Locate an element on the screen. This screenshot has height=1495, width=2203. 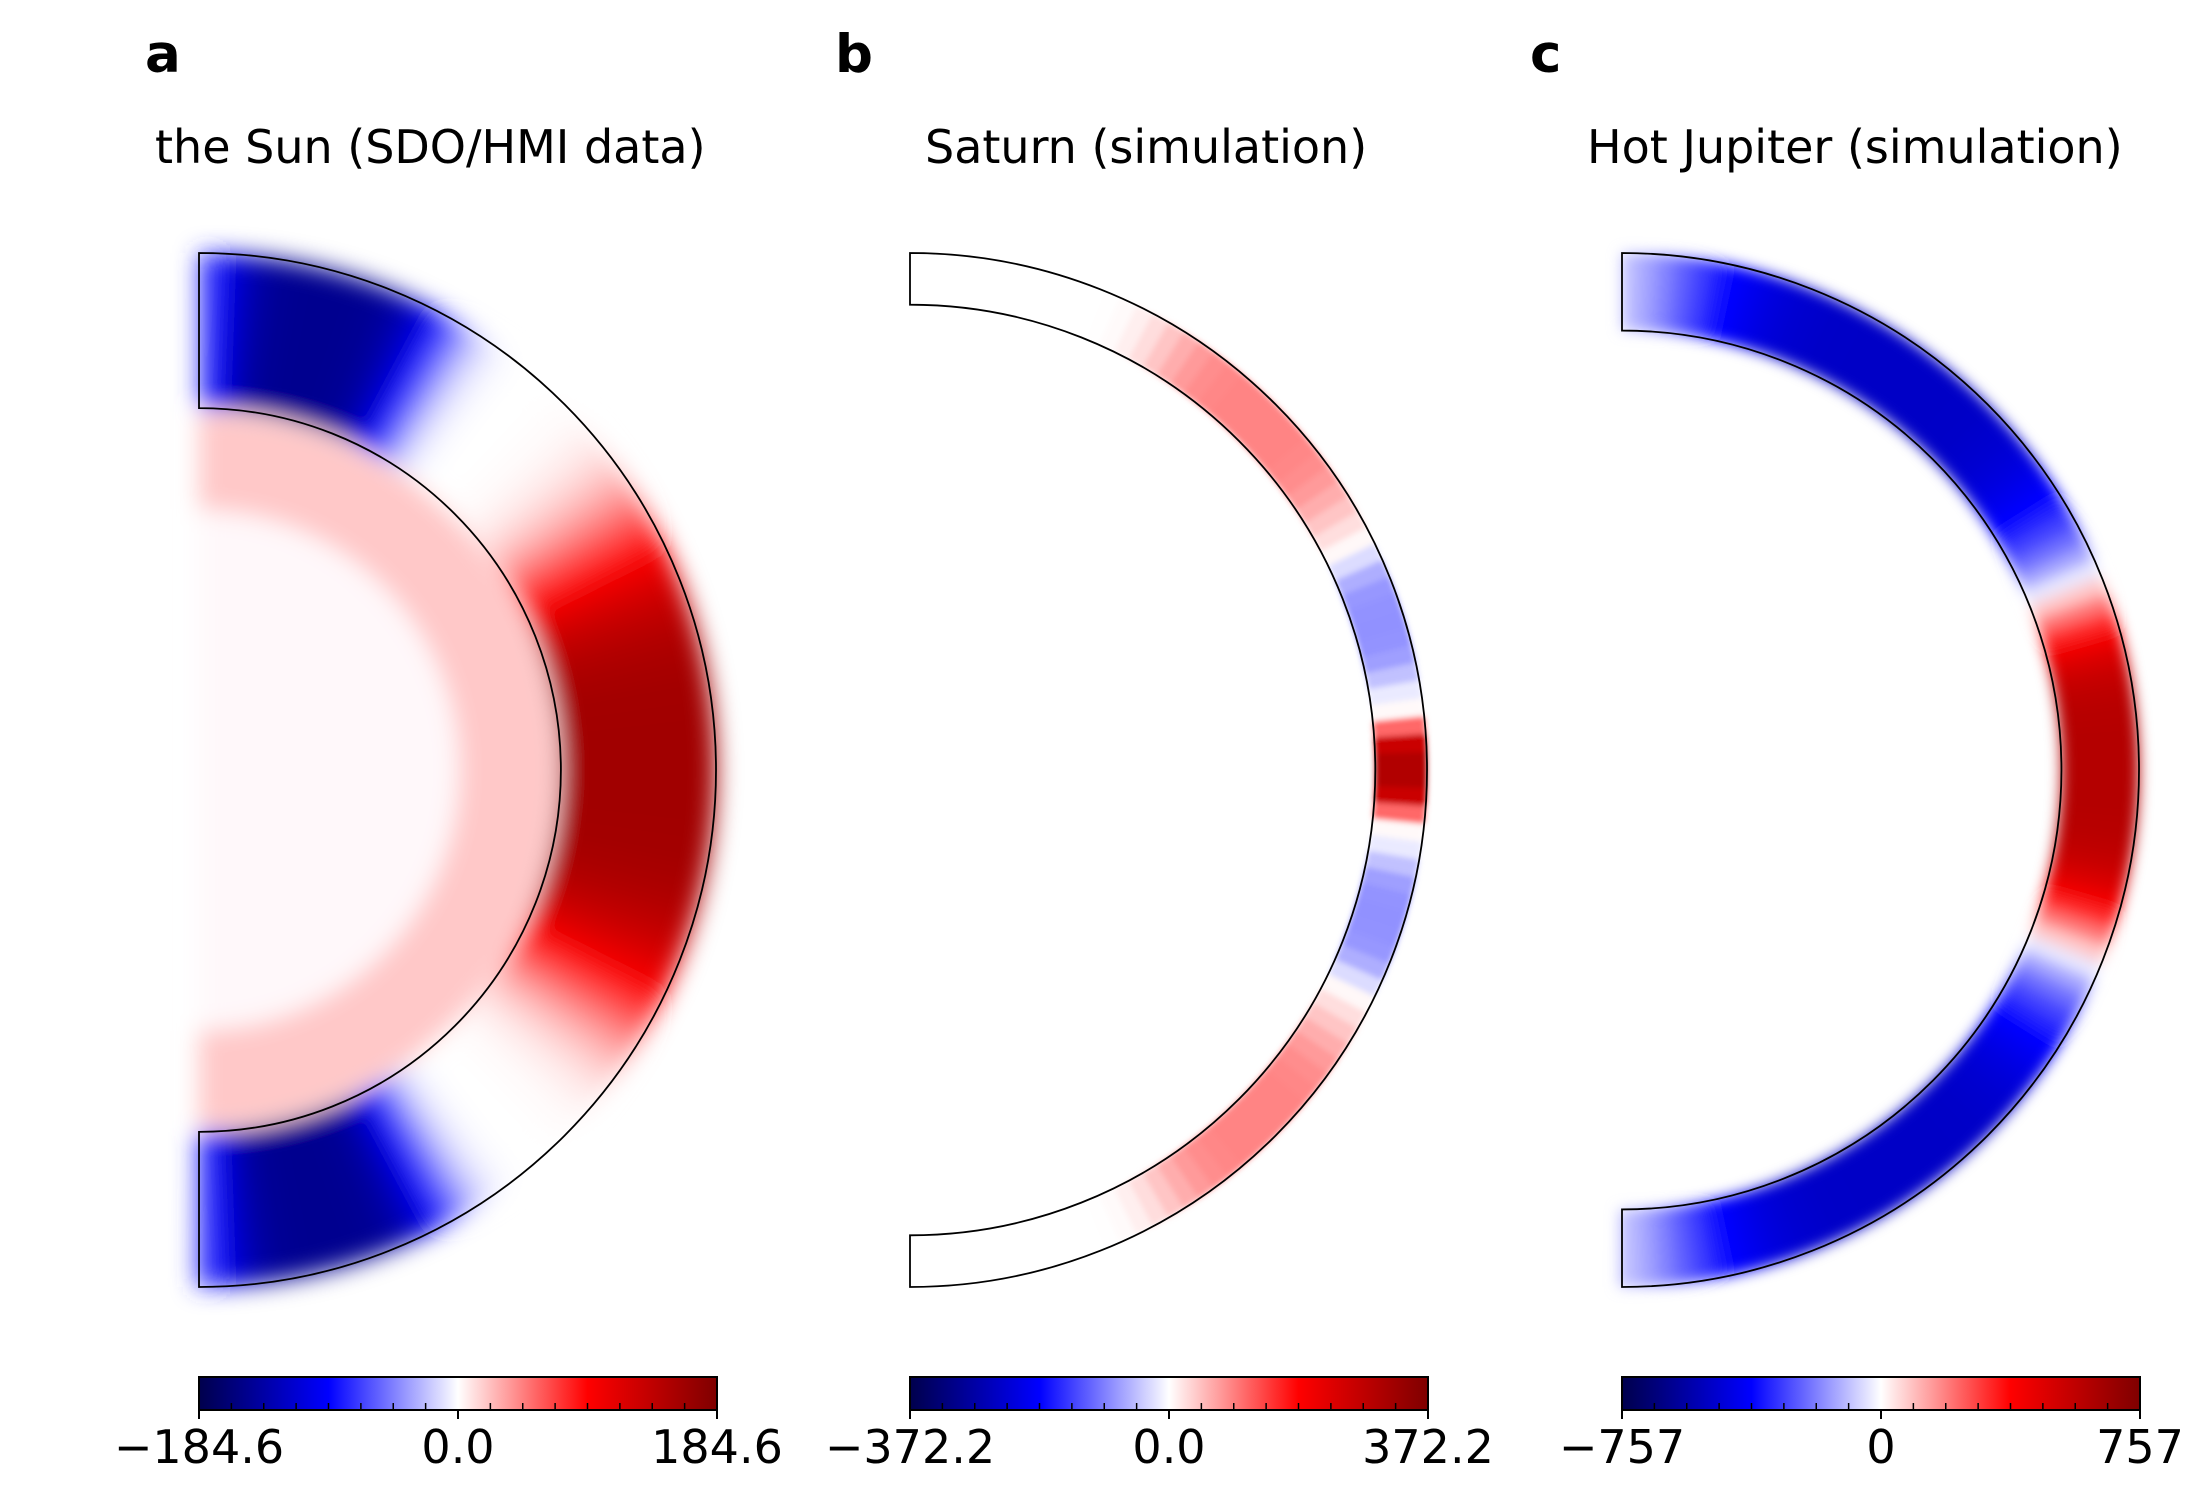
colorbar-max-label-c: 757 is located at coordinates (2140, 1447).